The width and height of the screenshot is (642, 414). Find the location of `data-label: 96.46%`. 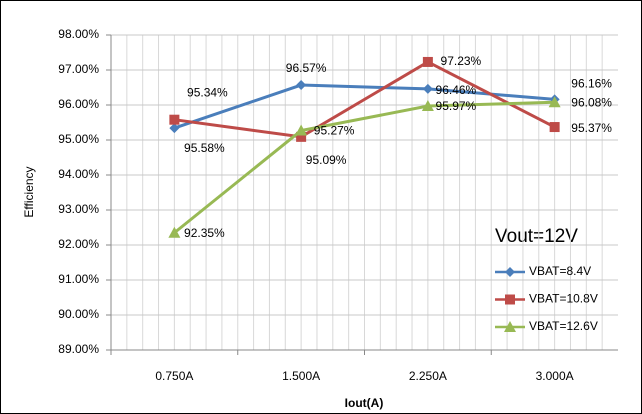

data-label: 96.46% is located at coordinates (456, 90).